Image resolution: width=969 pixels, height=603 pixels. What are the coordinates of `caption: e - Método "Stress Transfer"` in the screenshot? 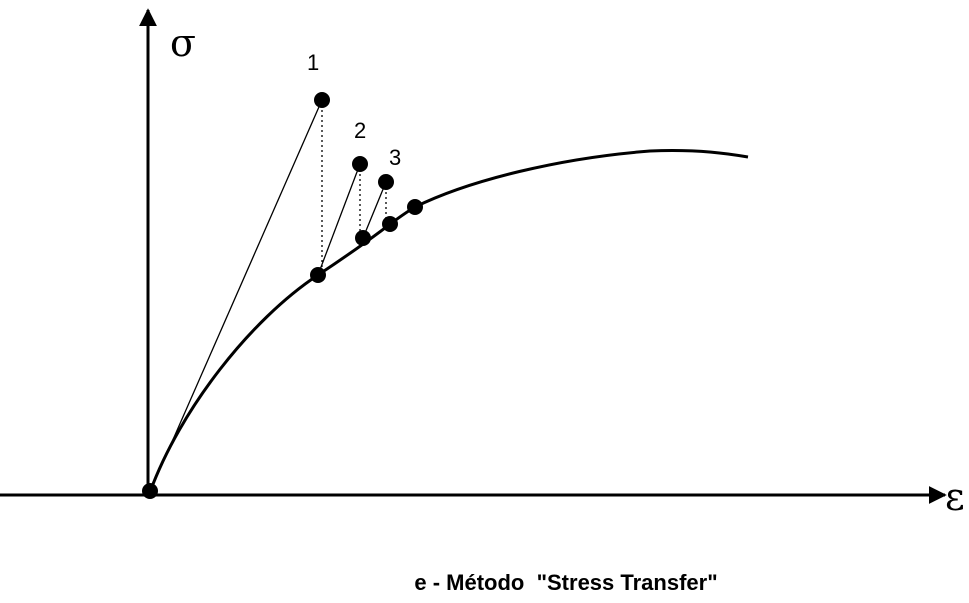 It's located at (565, 582).